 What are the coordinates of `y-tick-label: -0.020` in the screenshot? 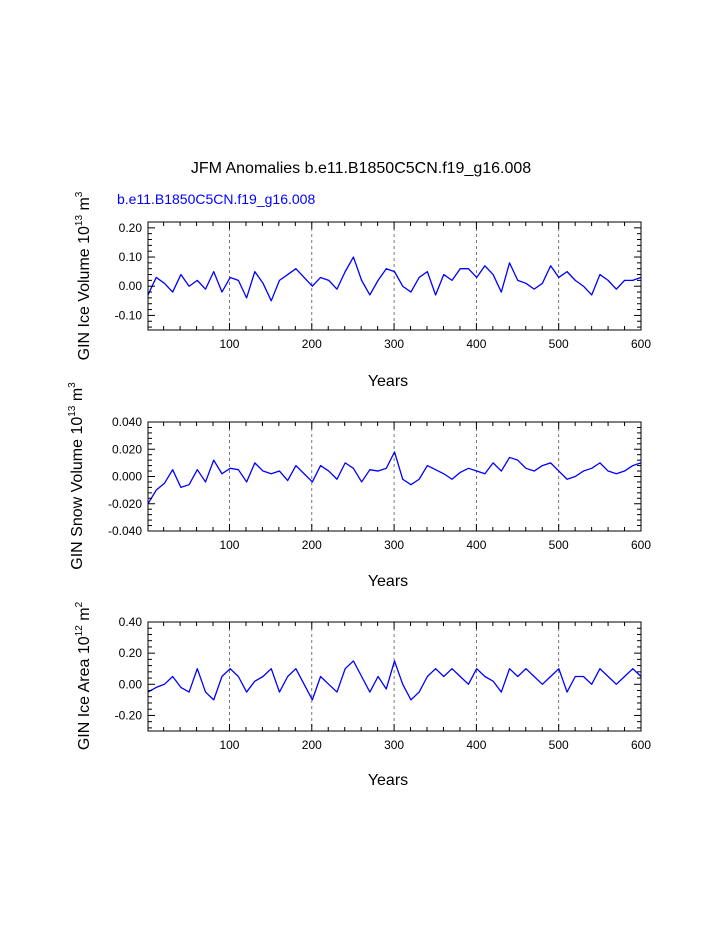 It's located at (125, 504).